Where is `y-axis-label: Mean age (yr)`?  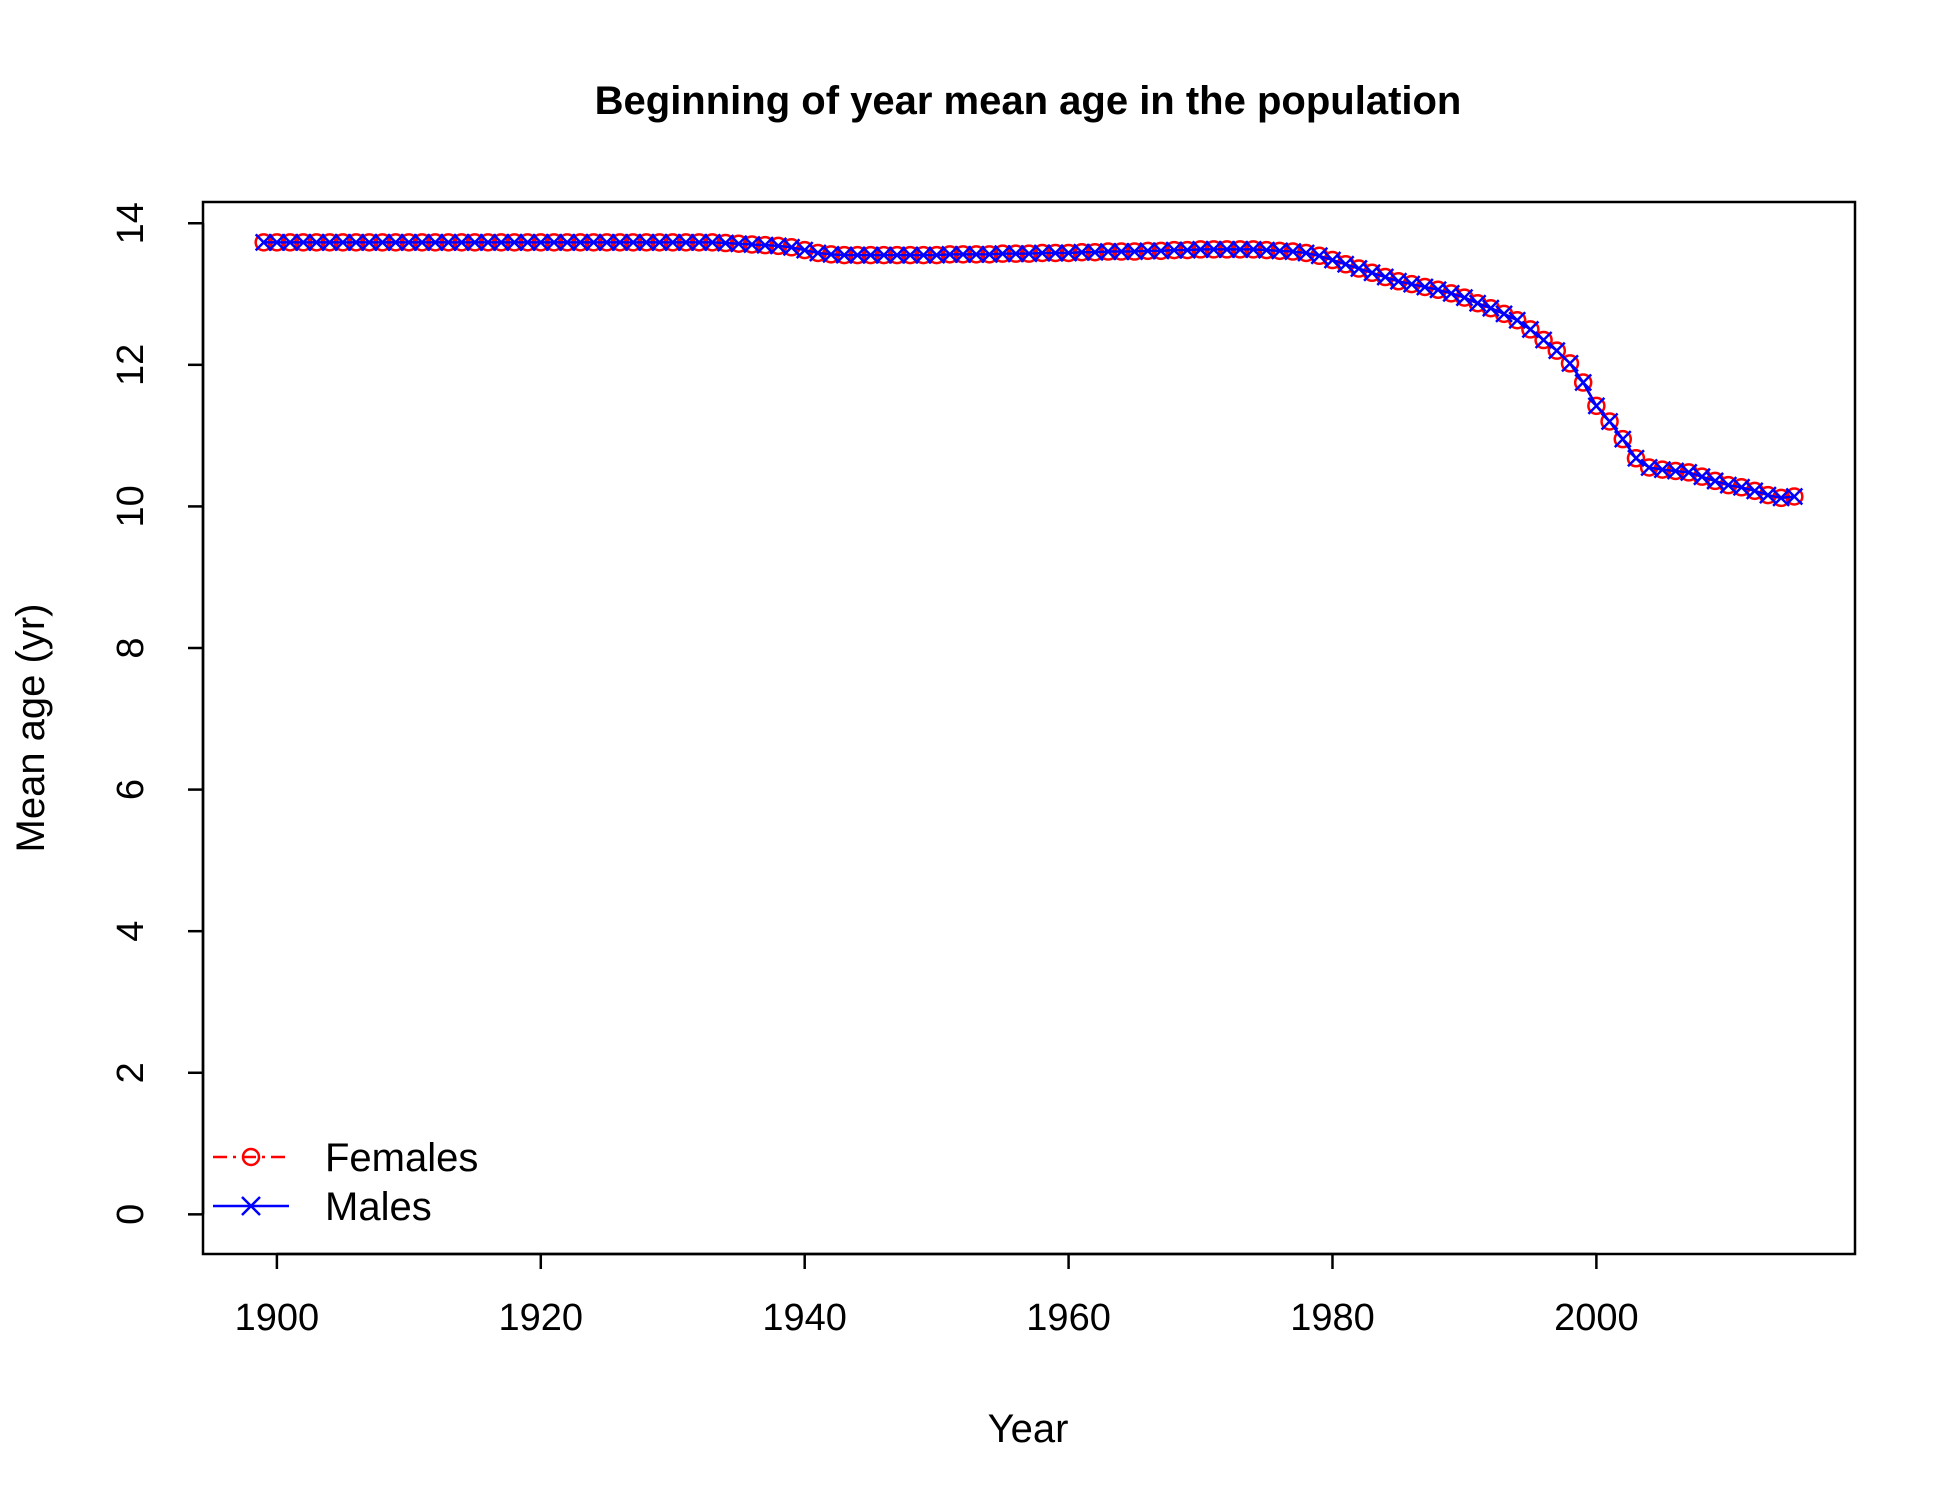 y-axis-label: Mean age (yr) is located at coordinates (31, 728).